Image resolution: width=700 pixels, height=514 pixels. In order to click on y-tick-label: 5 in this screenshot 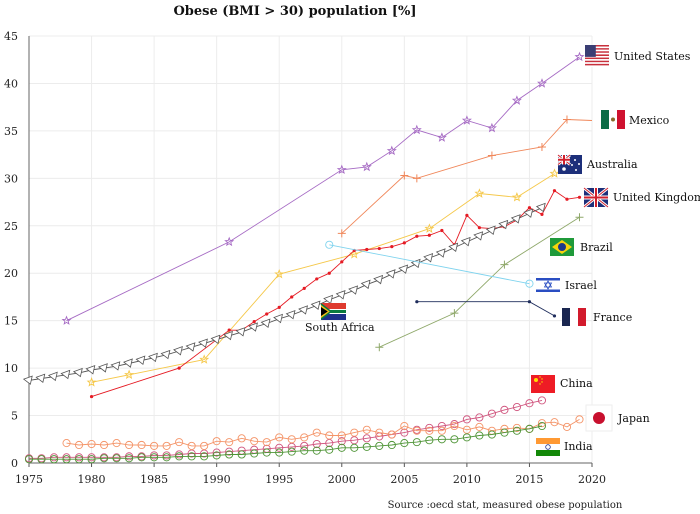, I will do `click(14, 416)`.